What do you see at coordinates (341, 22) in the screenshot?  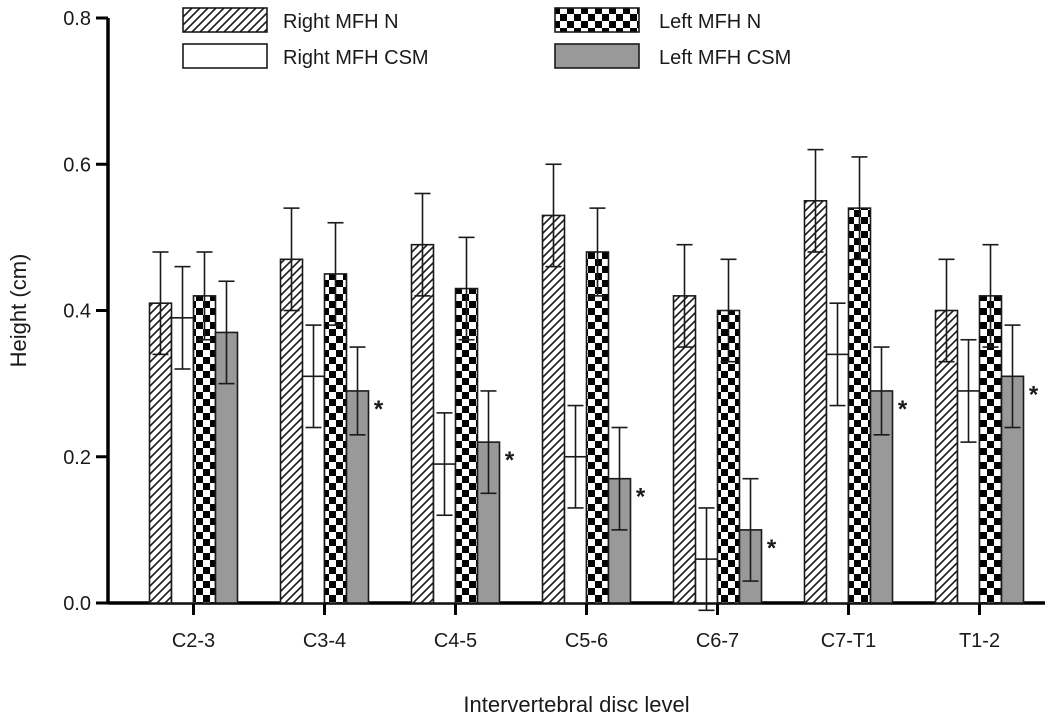 I see `legend-label: Right MFH N` at bounding box center [341, 22].